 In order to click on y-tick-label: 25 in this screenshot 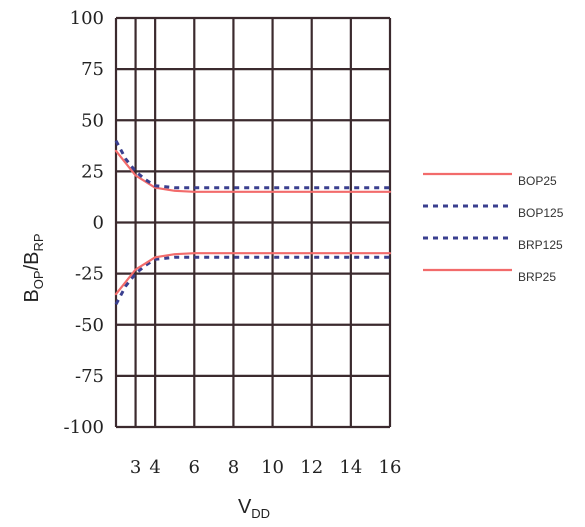, I will do `click(92, 171)`.